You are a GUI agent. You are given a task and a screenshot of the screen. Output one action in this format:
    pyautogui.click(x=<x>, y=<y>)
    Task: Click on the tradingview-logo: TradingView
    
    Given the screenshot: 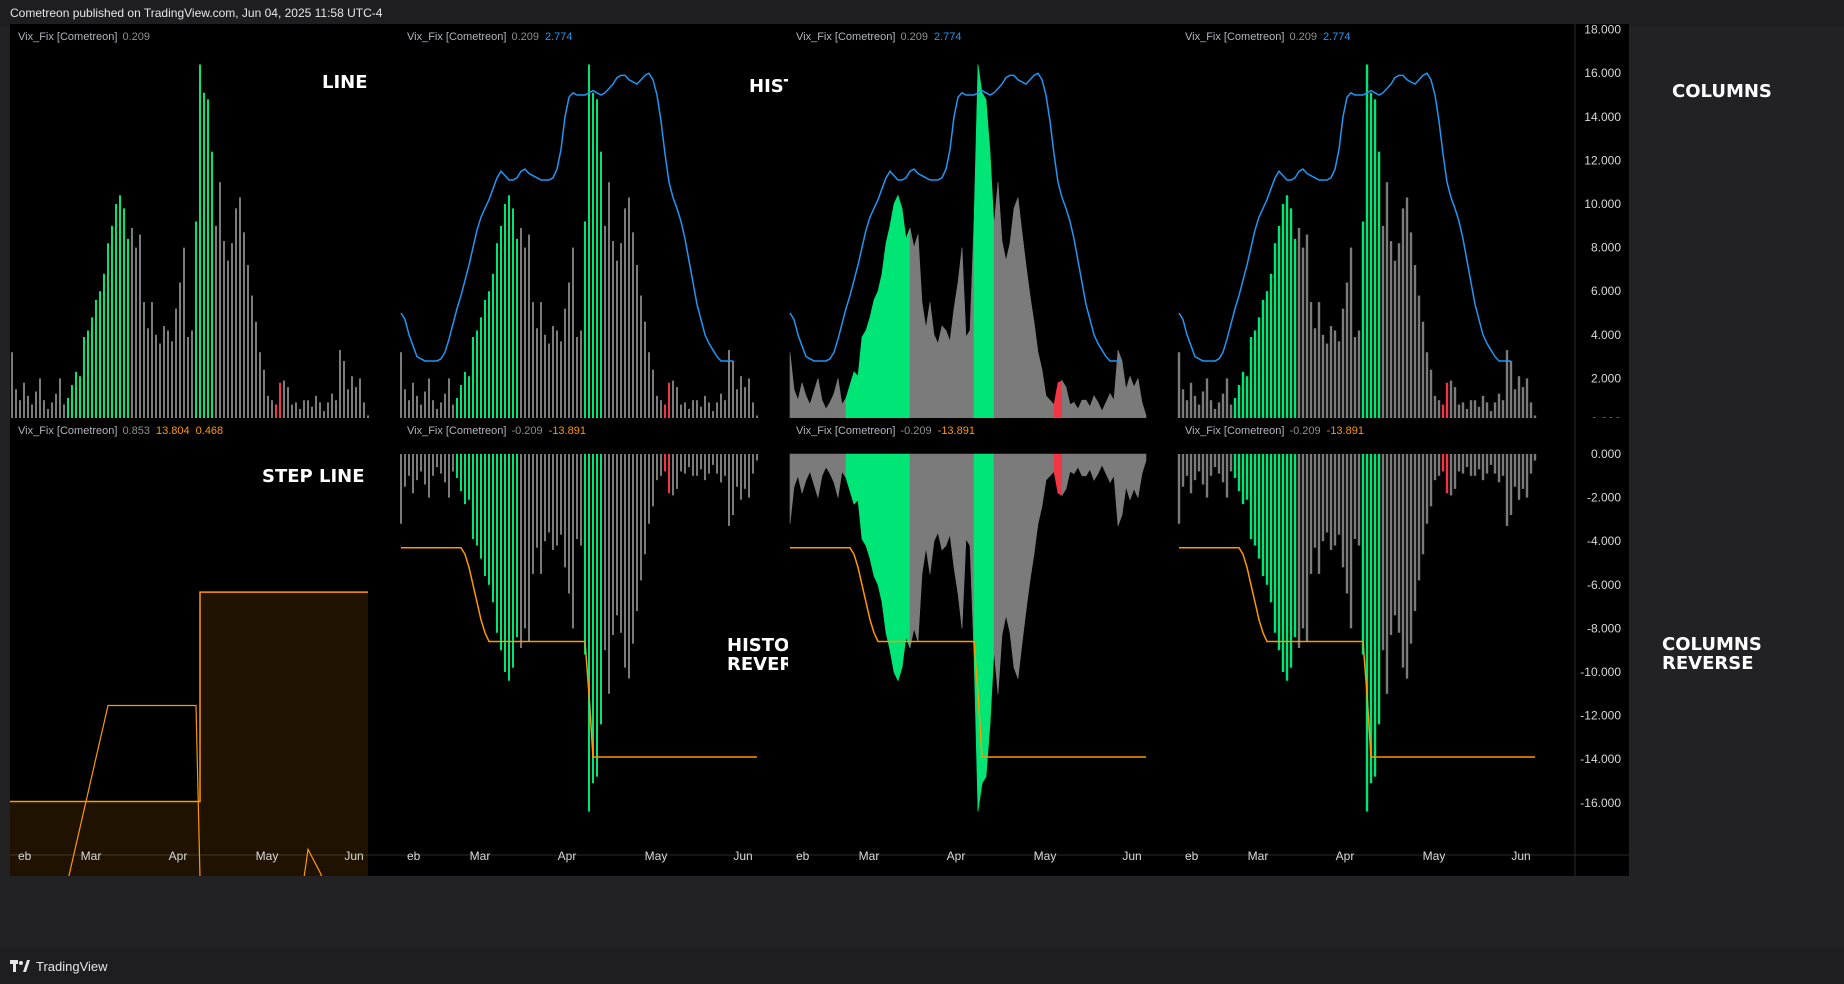 What is the action you would take?
    pyautogui.click(x=59, y=966)
    